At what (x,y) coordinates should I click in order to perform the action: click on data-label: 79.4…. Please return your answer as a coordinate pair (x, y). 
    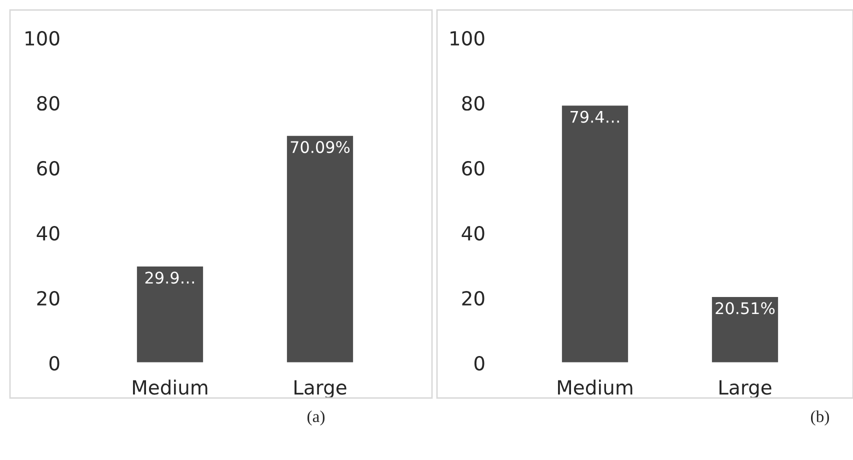
    Looking at the image, I should click on (594, 116).